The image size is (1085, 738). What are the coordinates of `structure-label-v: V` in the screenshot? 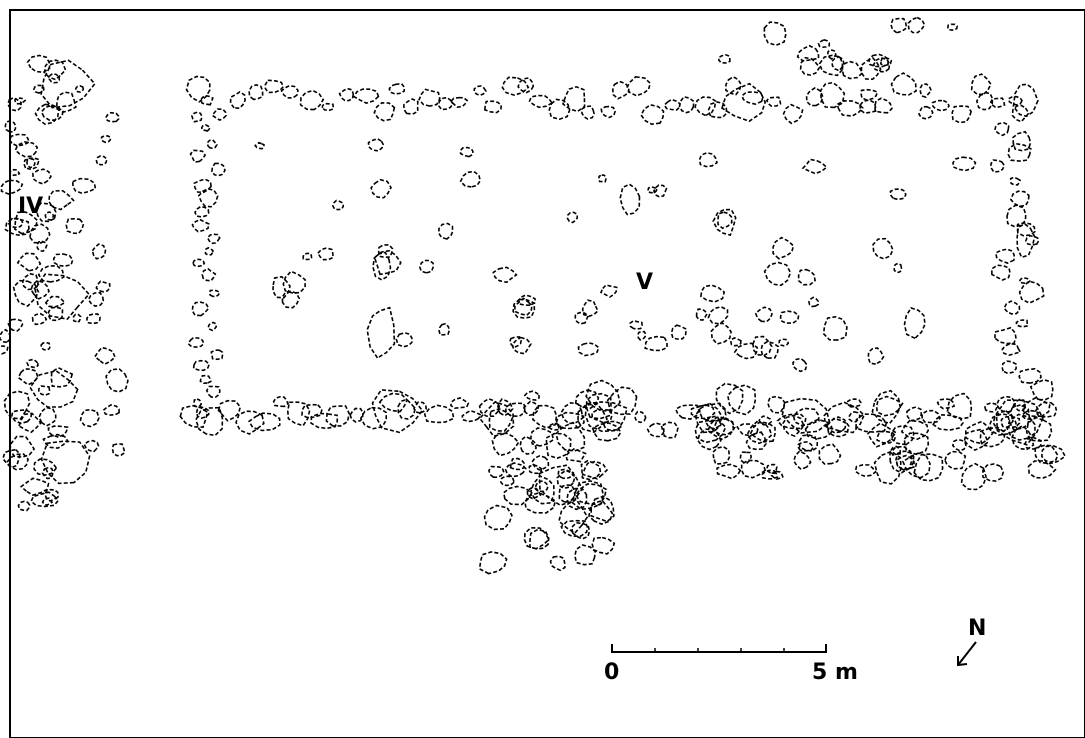 It's located at (645, 282).